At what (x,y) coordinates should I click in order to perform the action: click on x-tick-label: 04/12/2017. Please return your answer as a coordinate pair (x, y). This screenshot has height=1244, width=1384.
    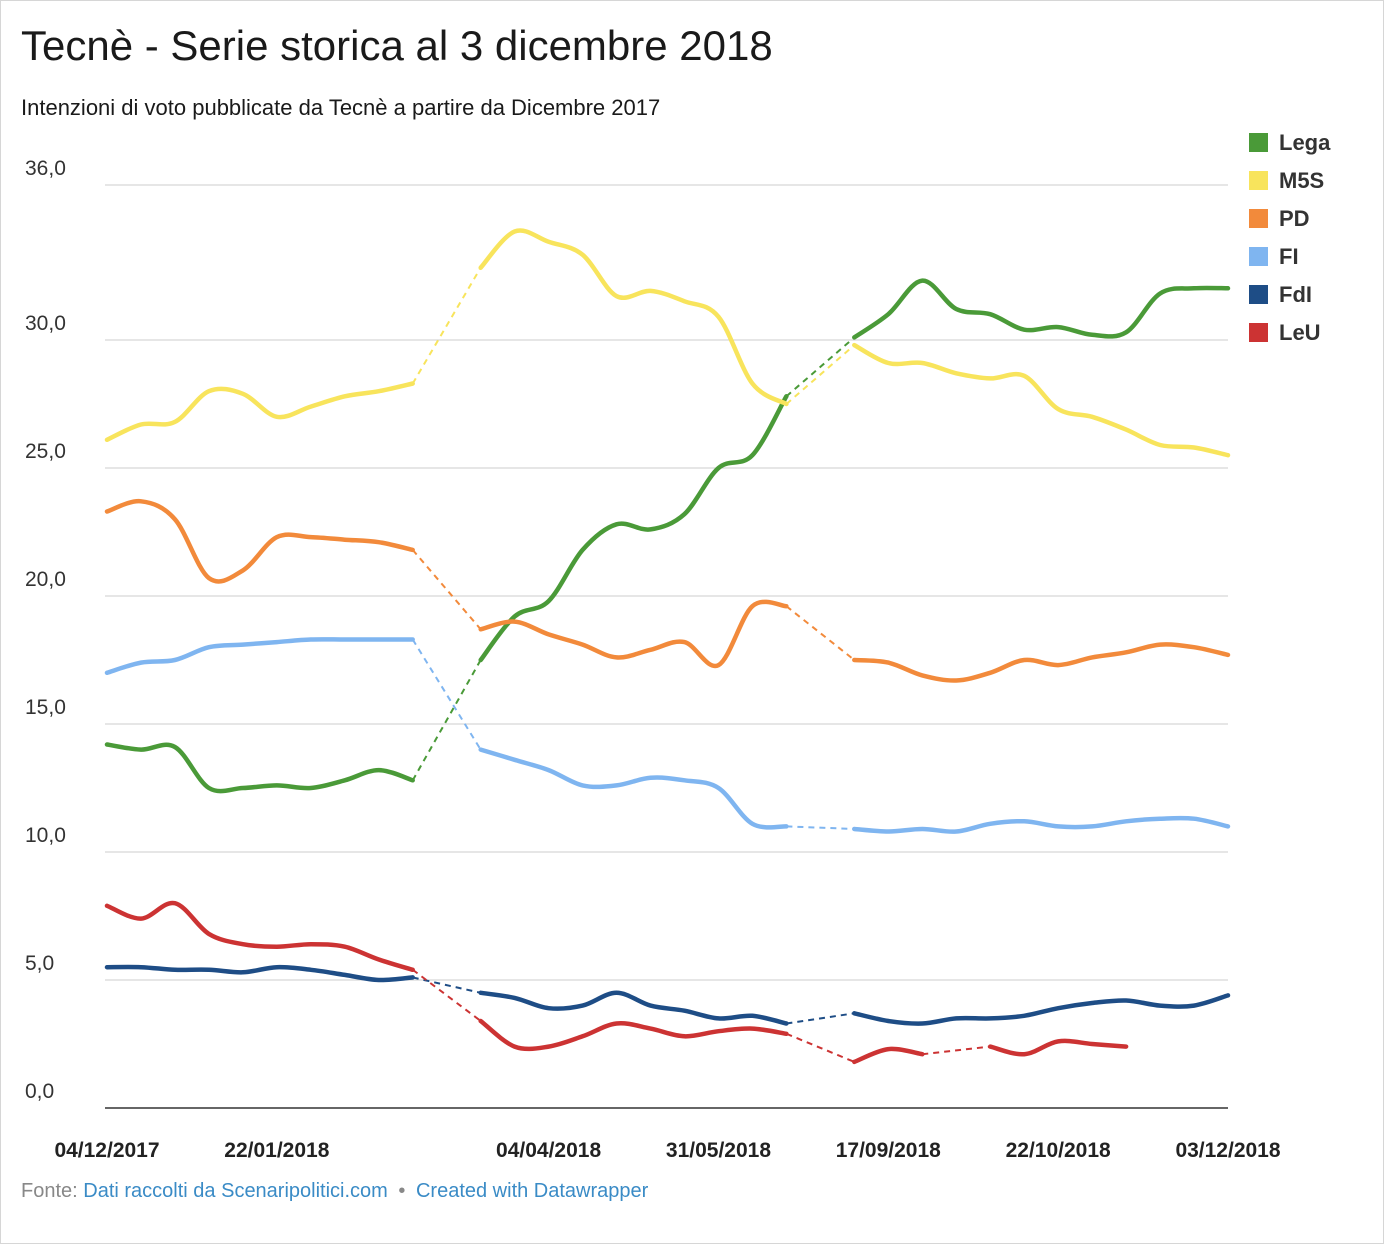
    Looking at the image, I should click on (106, 1150).